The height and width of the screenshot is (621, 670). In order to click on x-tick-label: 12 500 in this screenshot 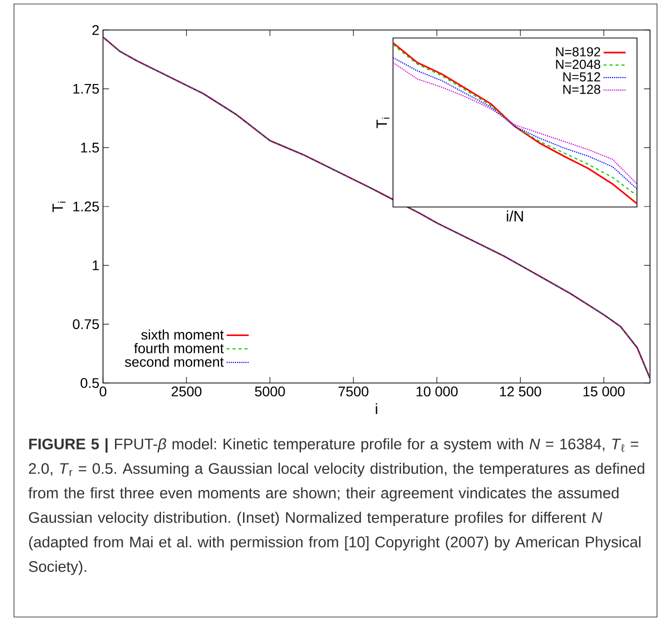, I will do `click(521, 391)`.